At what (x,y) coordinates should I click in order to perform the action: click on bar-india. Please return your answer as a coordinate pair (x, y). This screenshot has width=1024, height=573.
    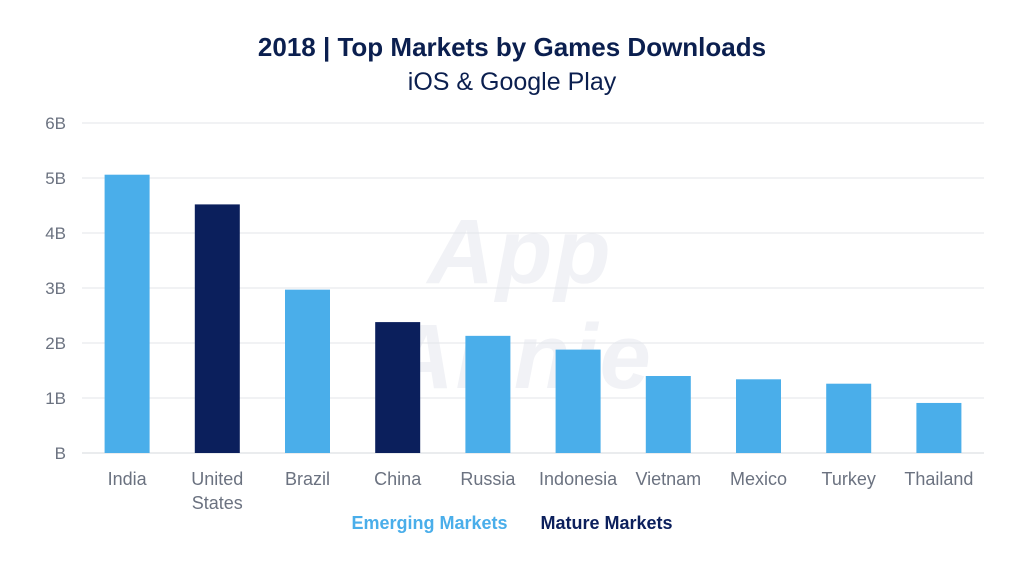
    Looking at the image, I should click on (127, 313).